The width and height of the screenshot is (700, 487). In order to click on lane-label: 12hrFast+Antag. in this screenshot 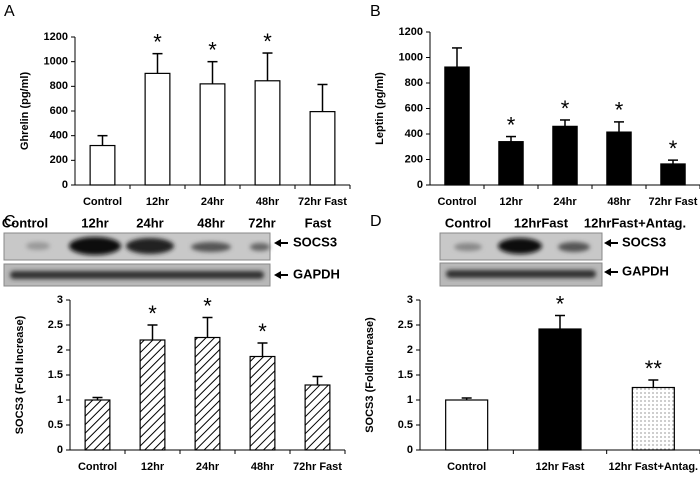, I will do `click(635, 222)`.